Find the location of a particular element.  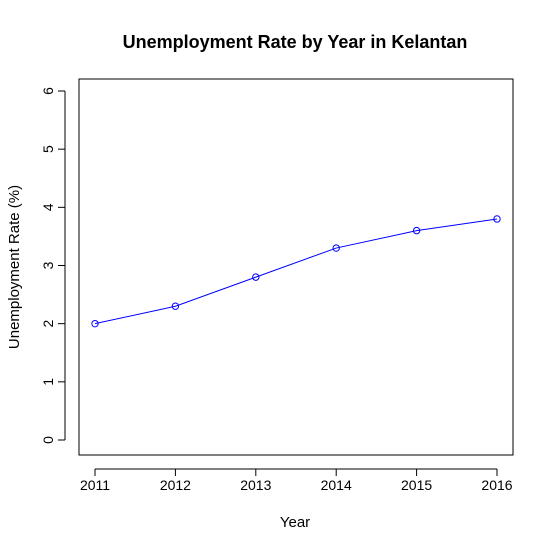

x-axis-label: Year is located at coordinates (295, 522).